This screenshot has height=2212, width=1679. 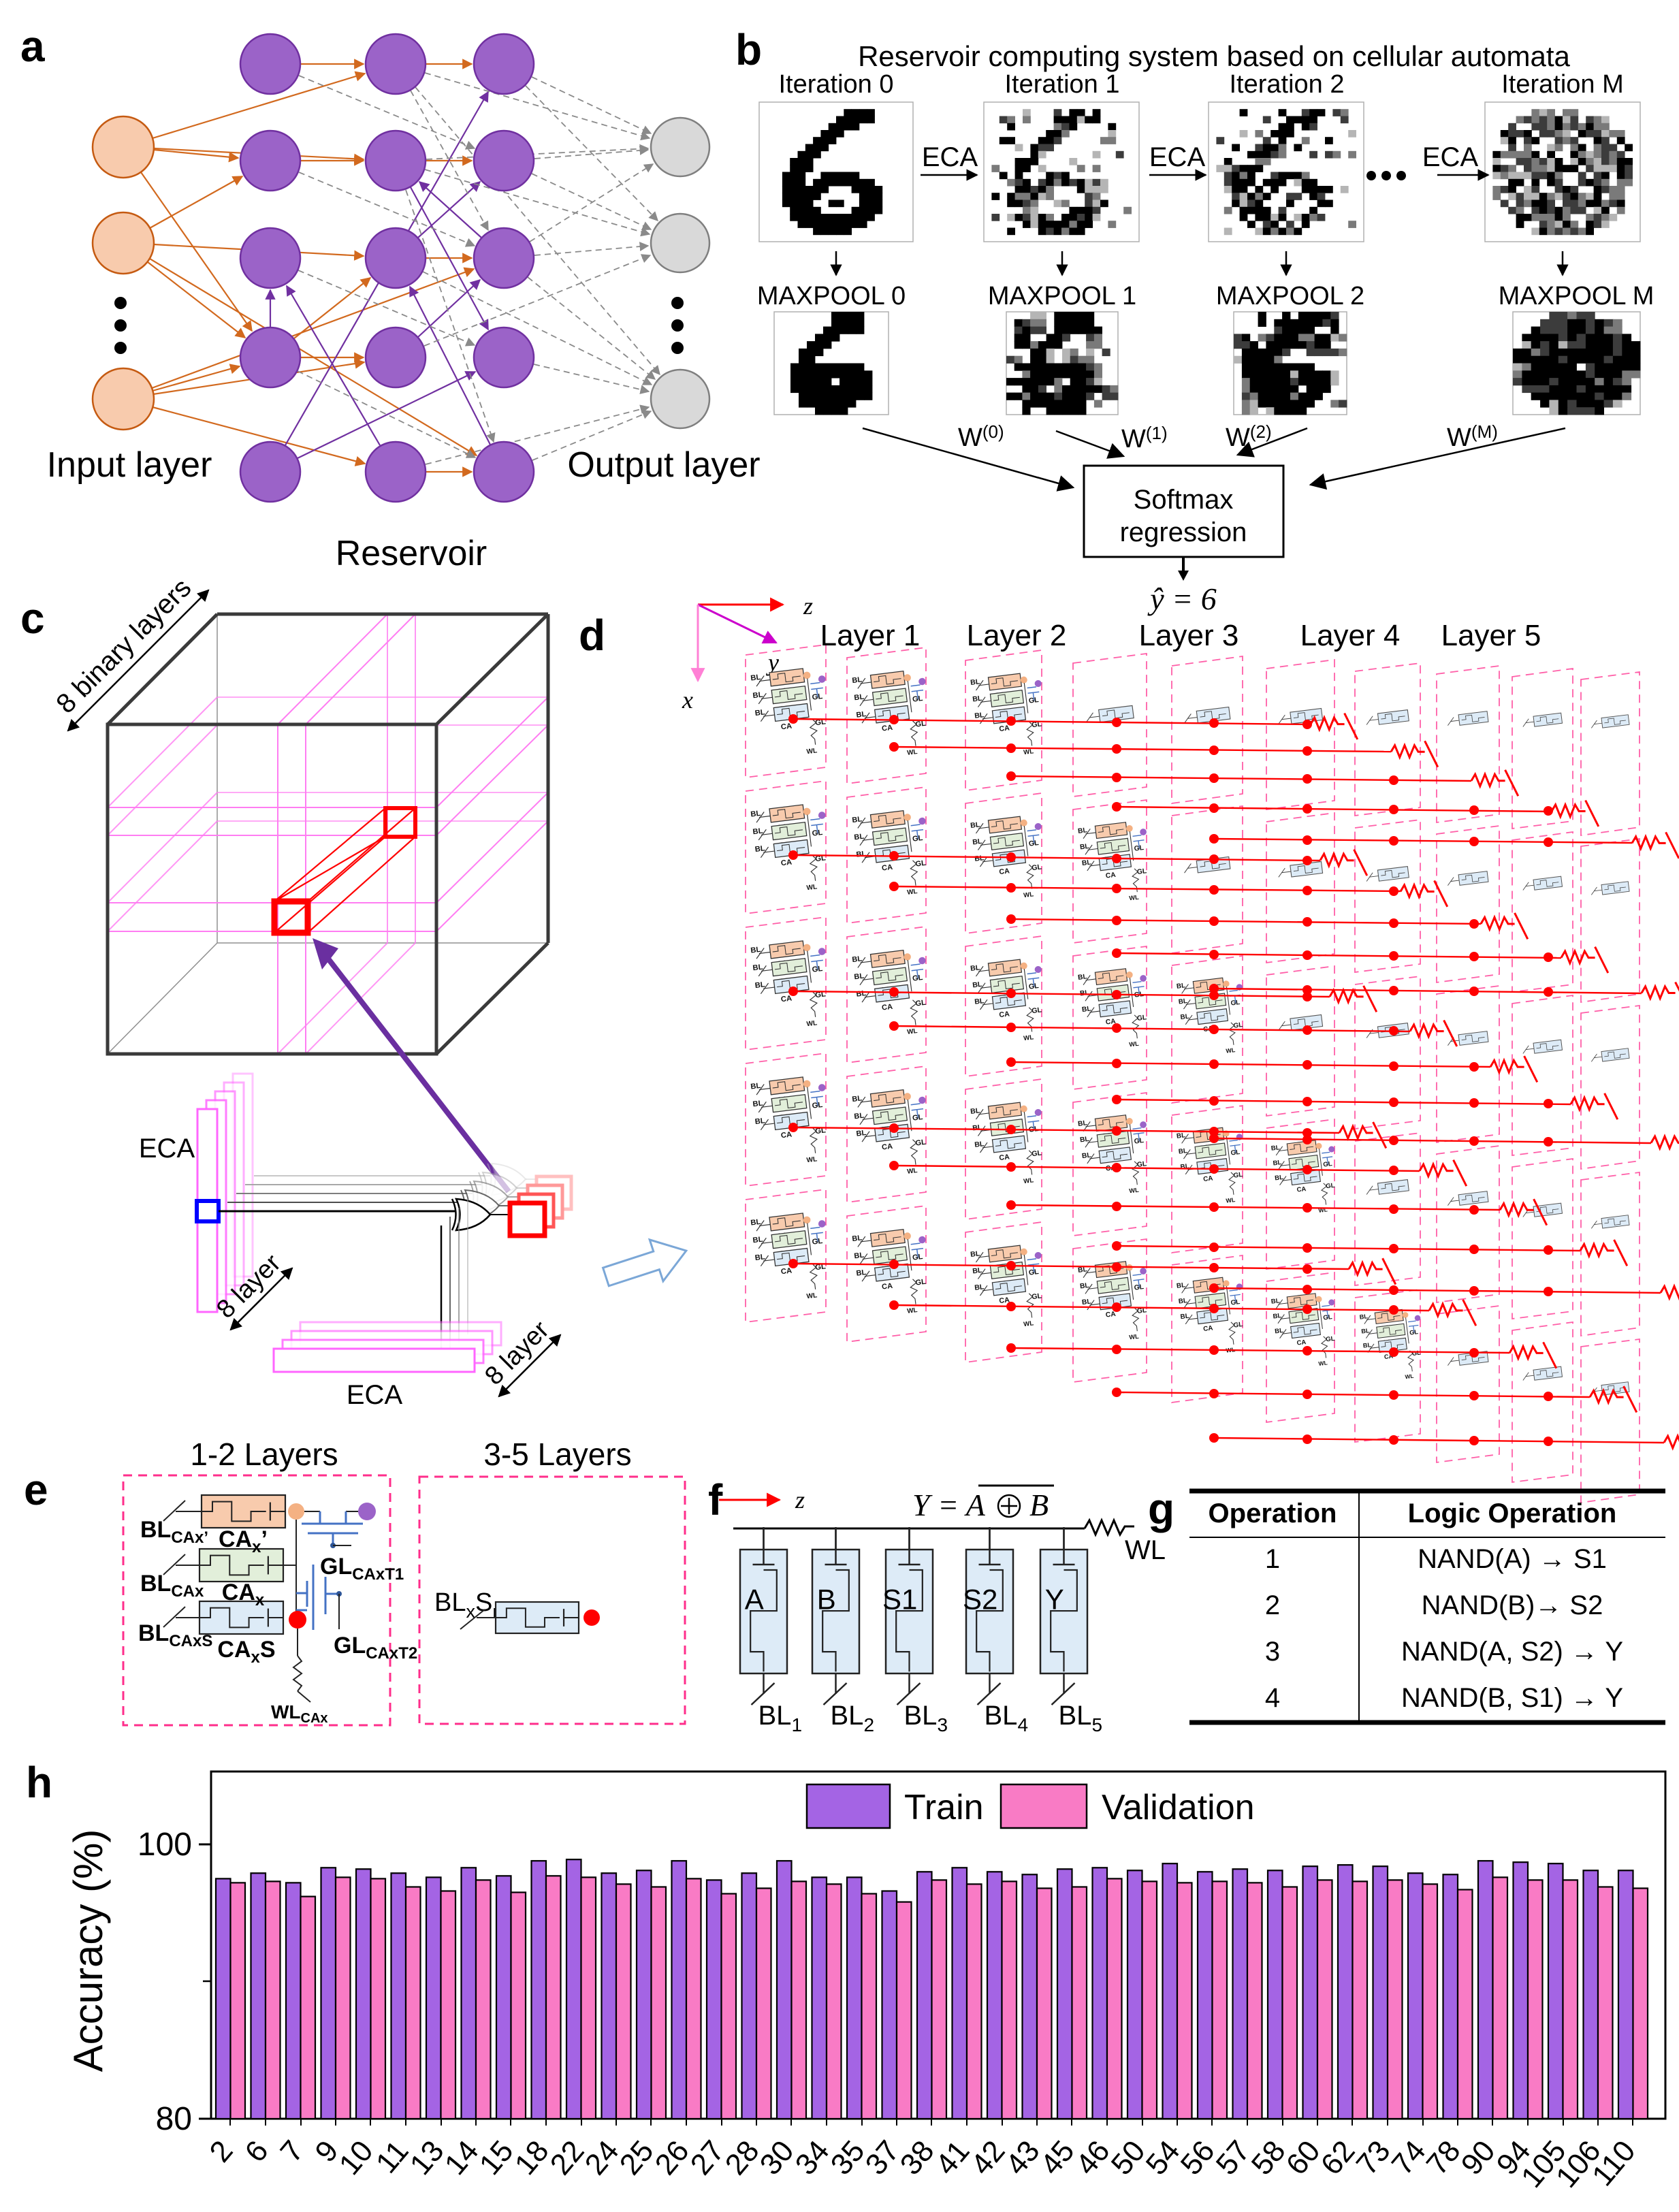 What do you see at coordinates (900, 1599) in the screenshot?
I see `svg-text: S1` at bounding box center [900, 1599].